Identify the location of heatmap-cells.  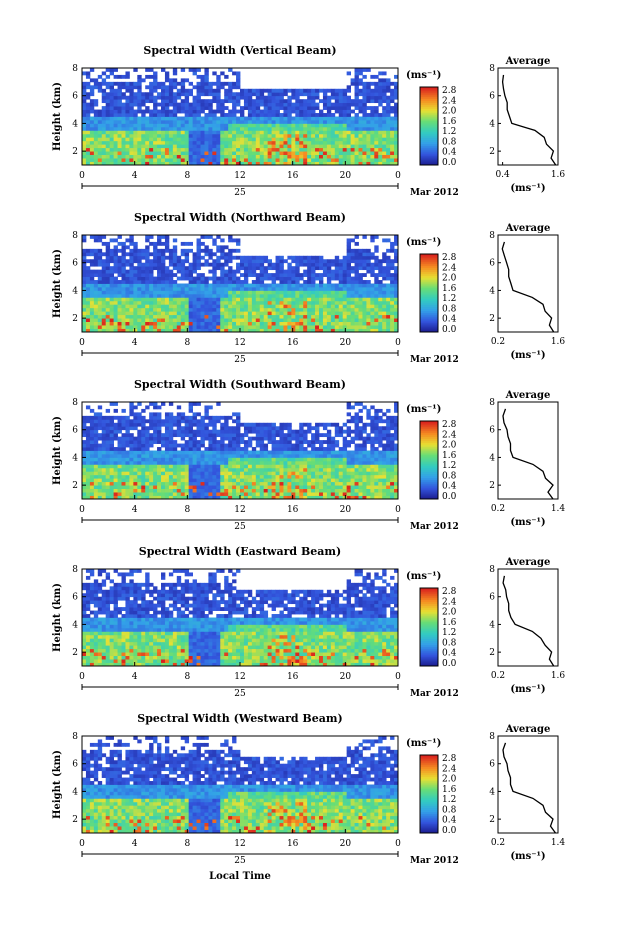
(240, 284).